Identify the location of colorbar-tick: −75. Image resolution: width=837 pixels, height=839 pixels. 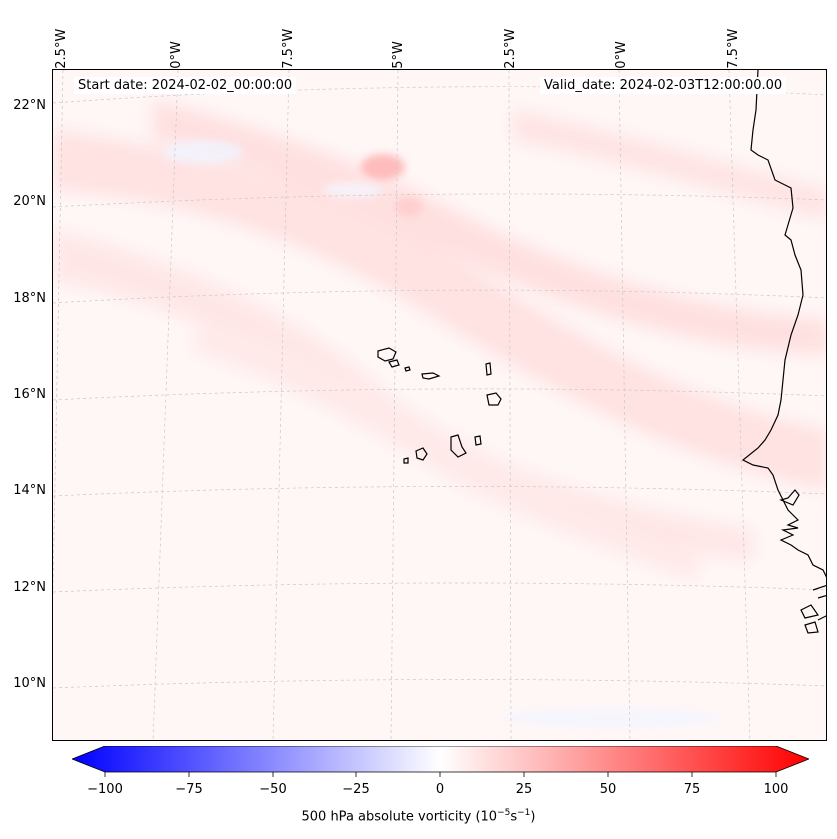
(189, 789).